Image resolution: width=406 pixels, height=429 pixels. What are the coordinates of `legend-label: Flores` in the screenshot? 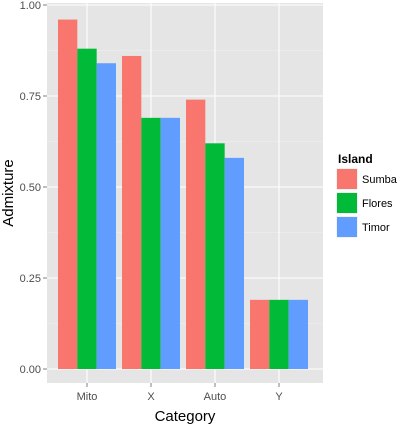 It's located at (377, 204).